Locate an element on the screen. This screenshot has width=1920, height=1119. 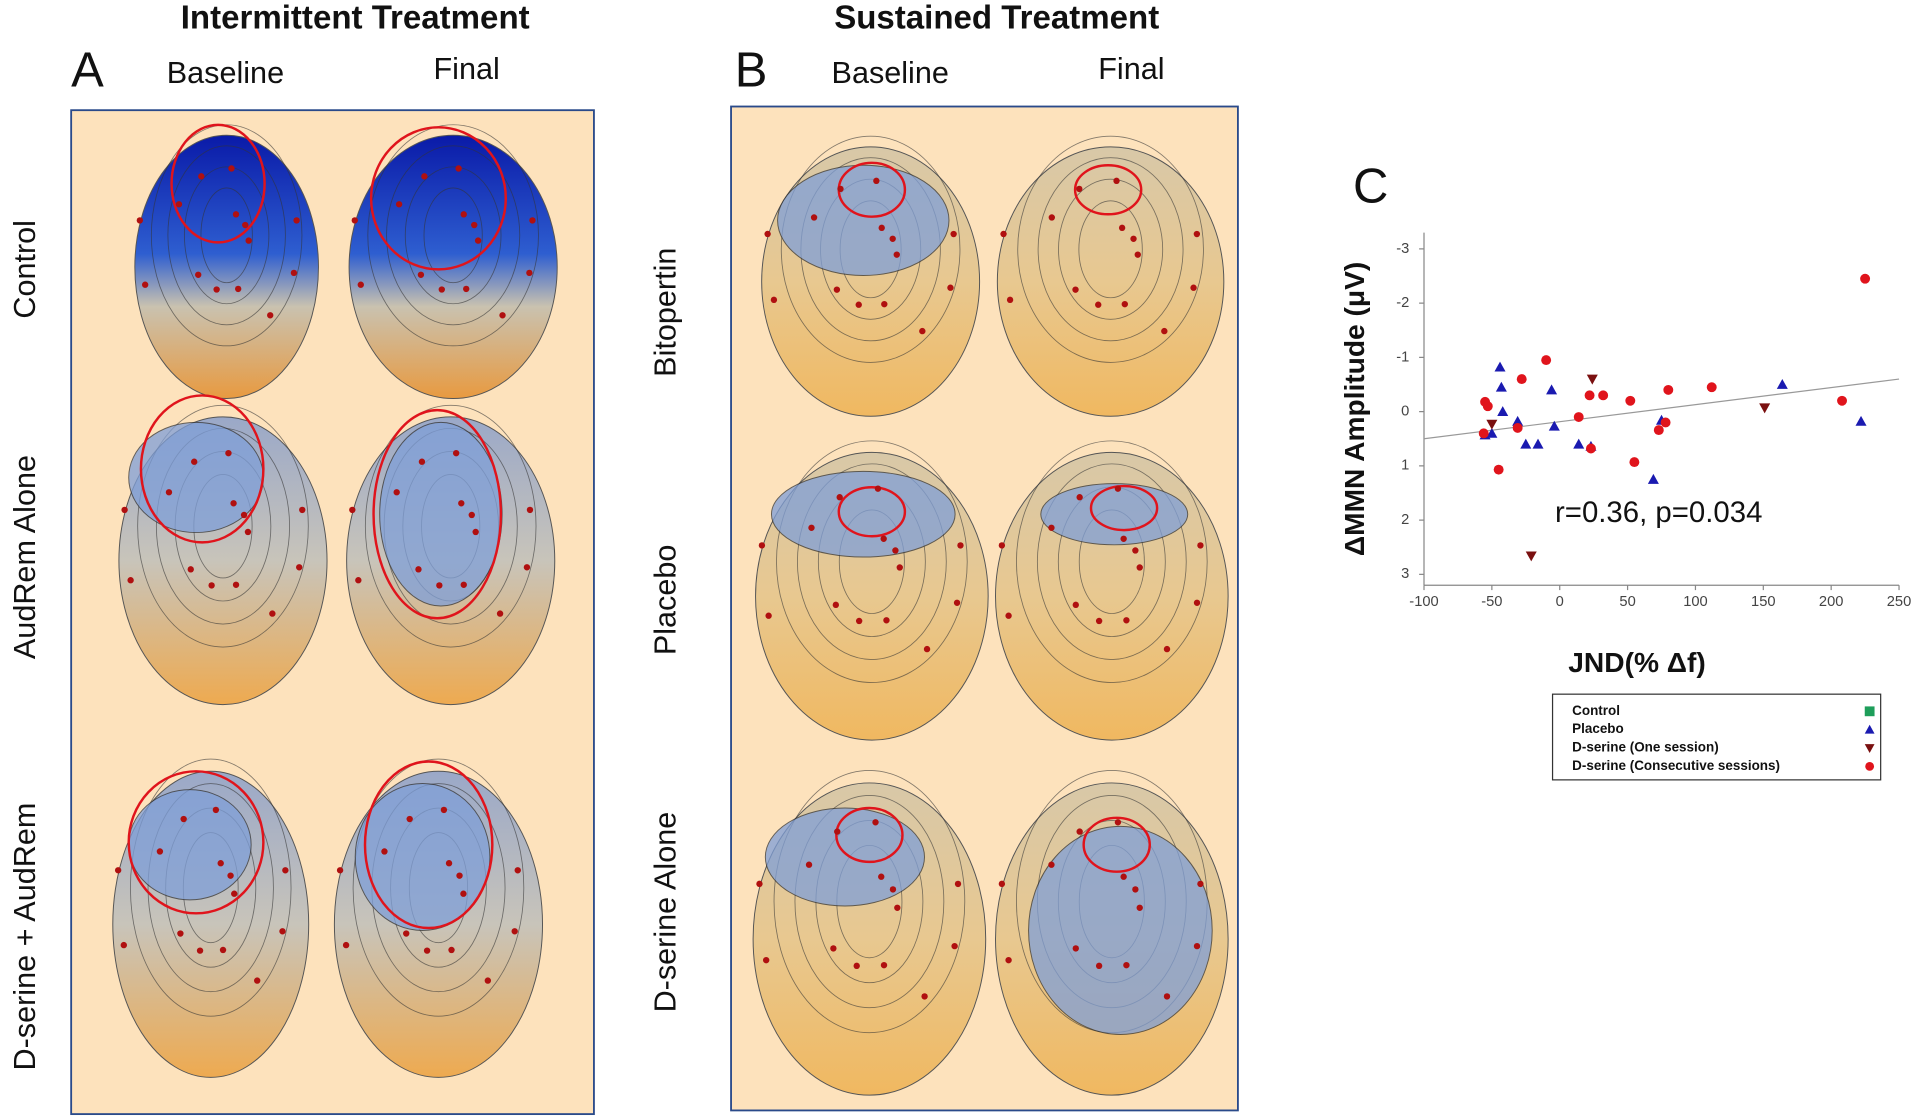
legend-label: D-serine (One session) is located at coordinates (1645, 747).